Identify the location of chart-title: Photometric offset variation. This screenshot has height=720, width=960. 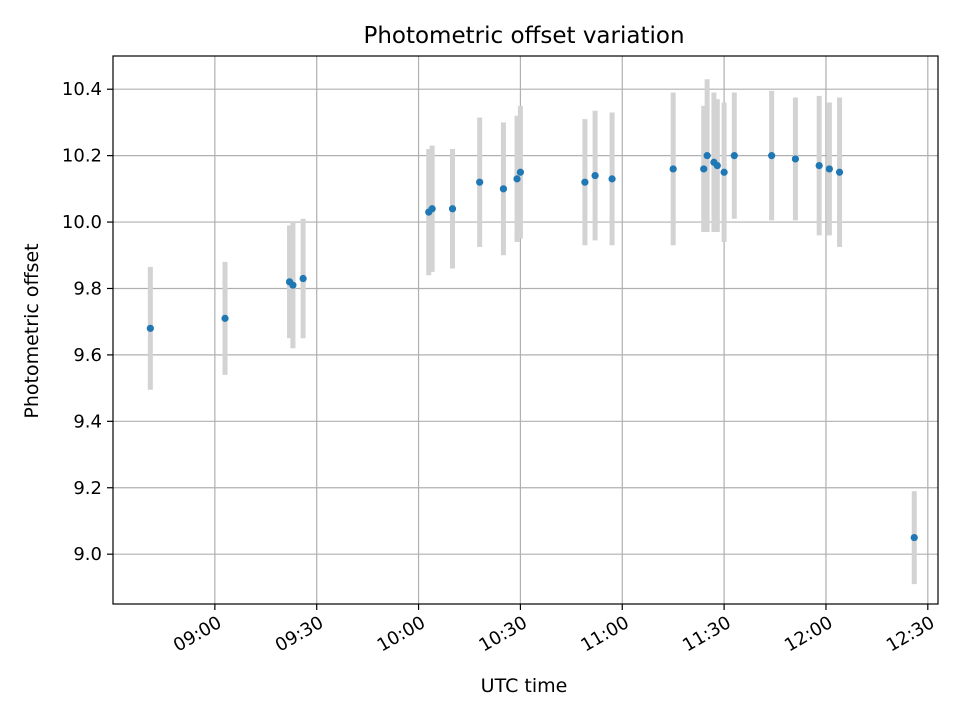
(523, 36).